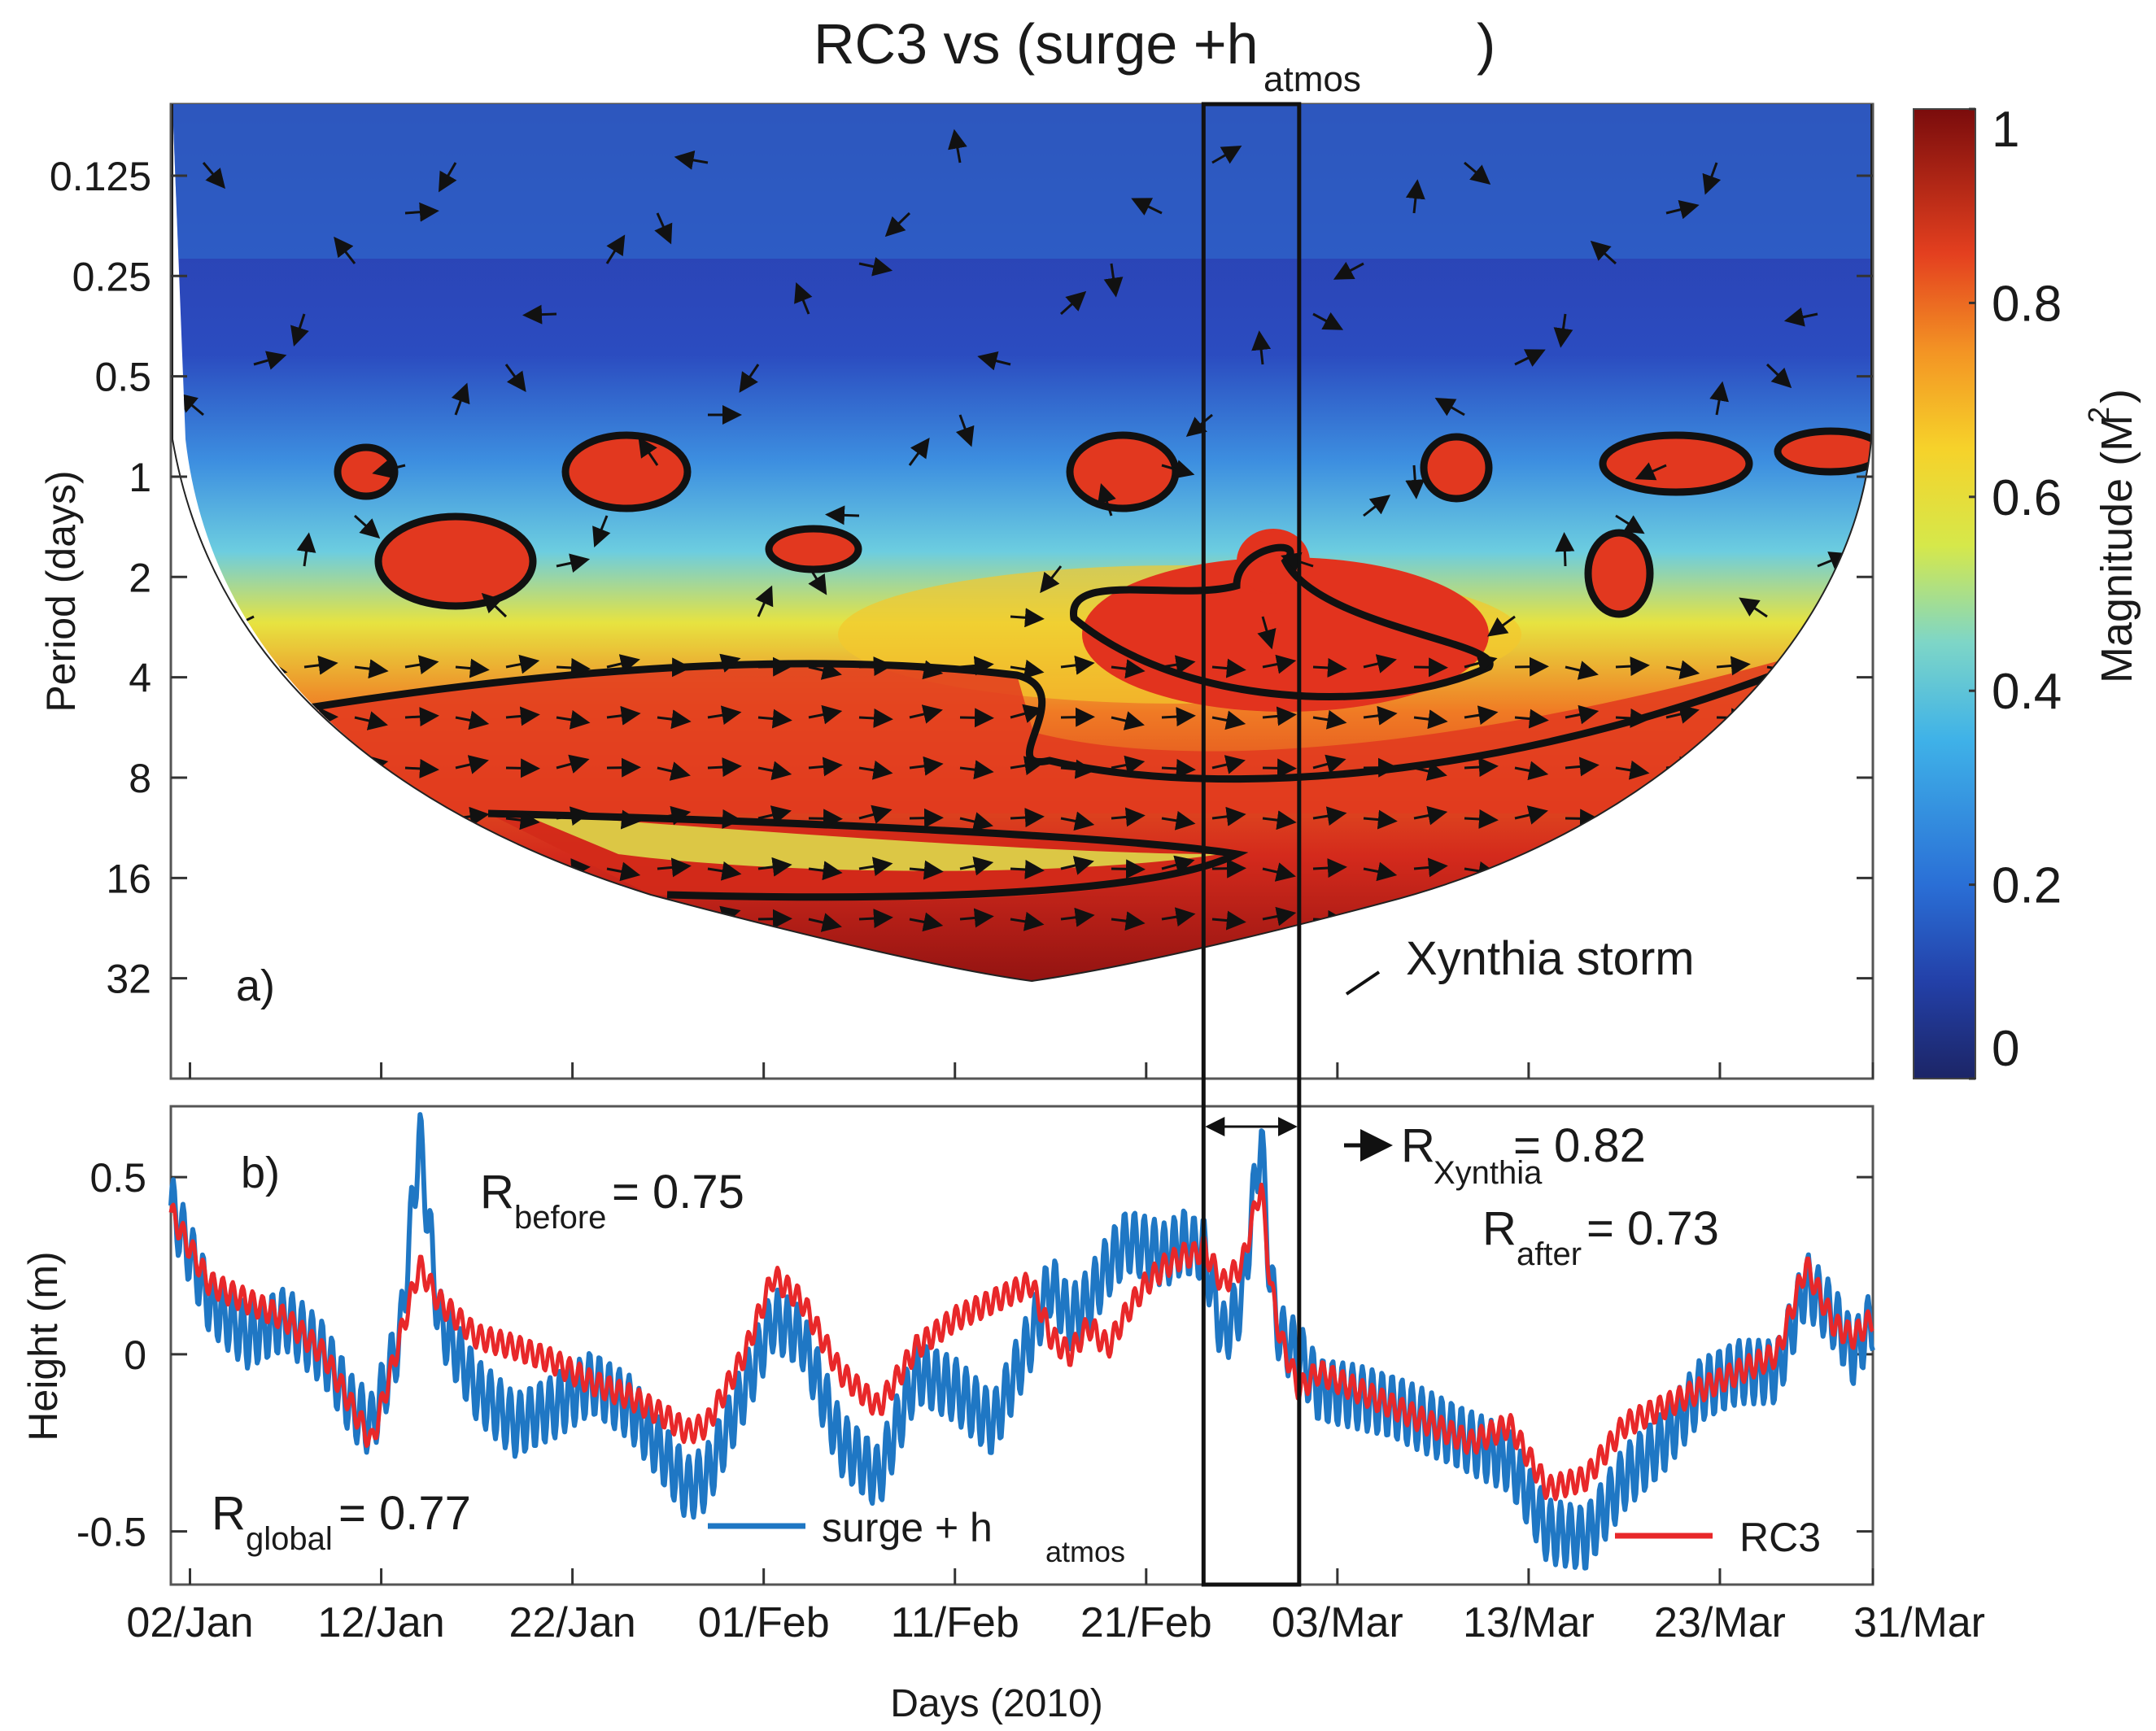 The height and width of the screenshot is (1731, 2156). What do you see at coordinates (678, 1192) in the screenshot?
I see `r-before-value: = 0.75` at bounding box center [678, 1192].